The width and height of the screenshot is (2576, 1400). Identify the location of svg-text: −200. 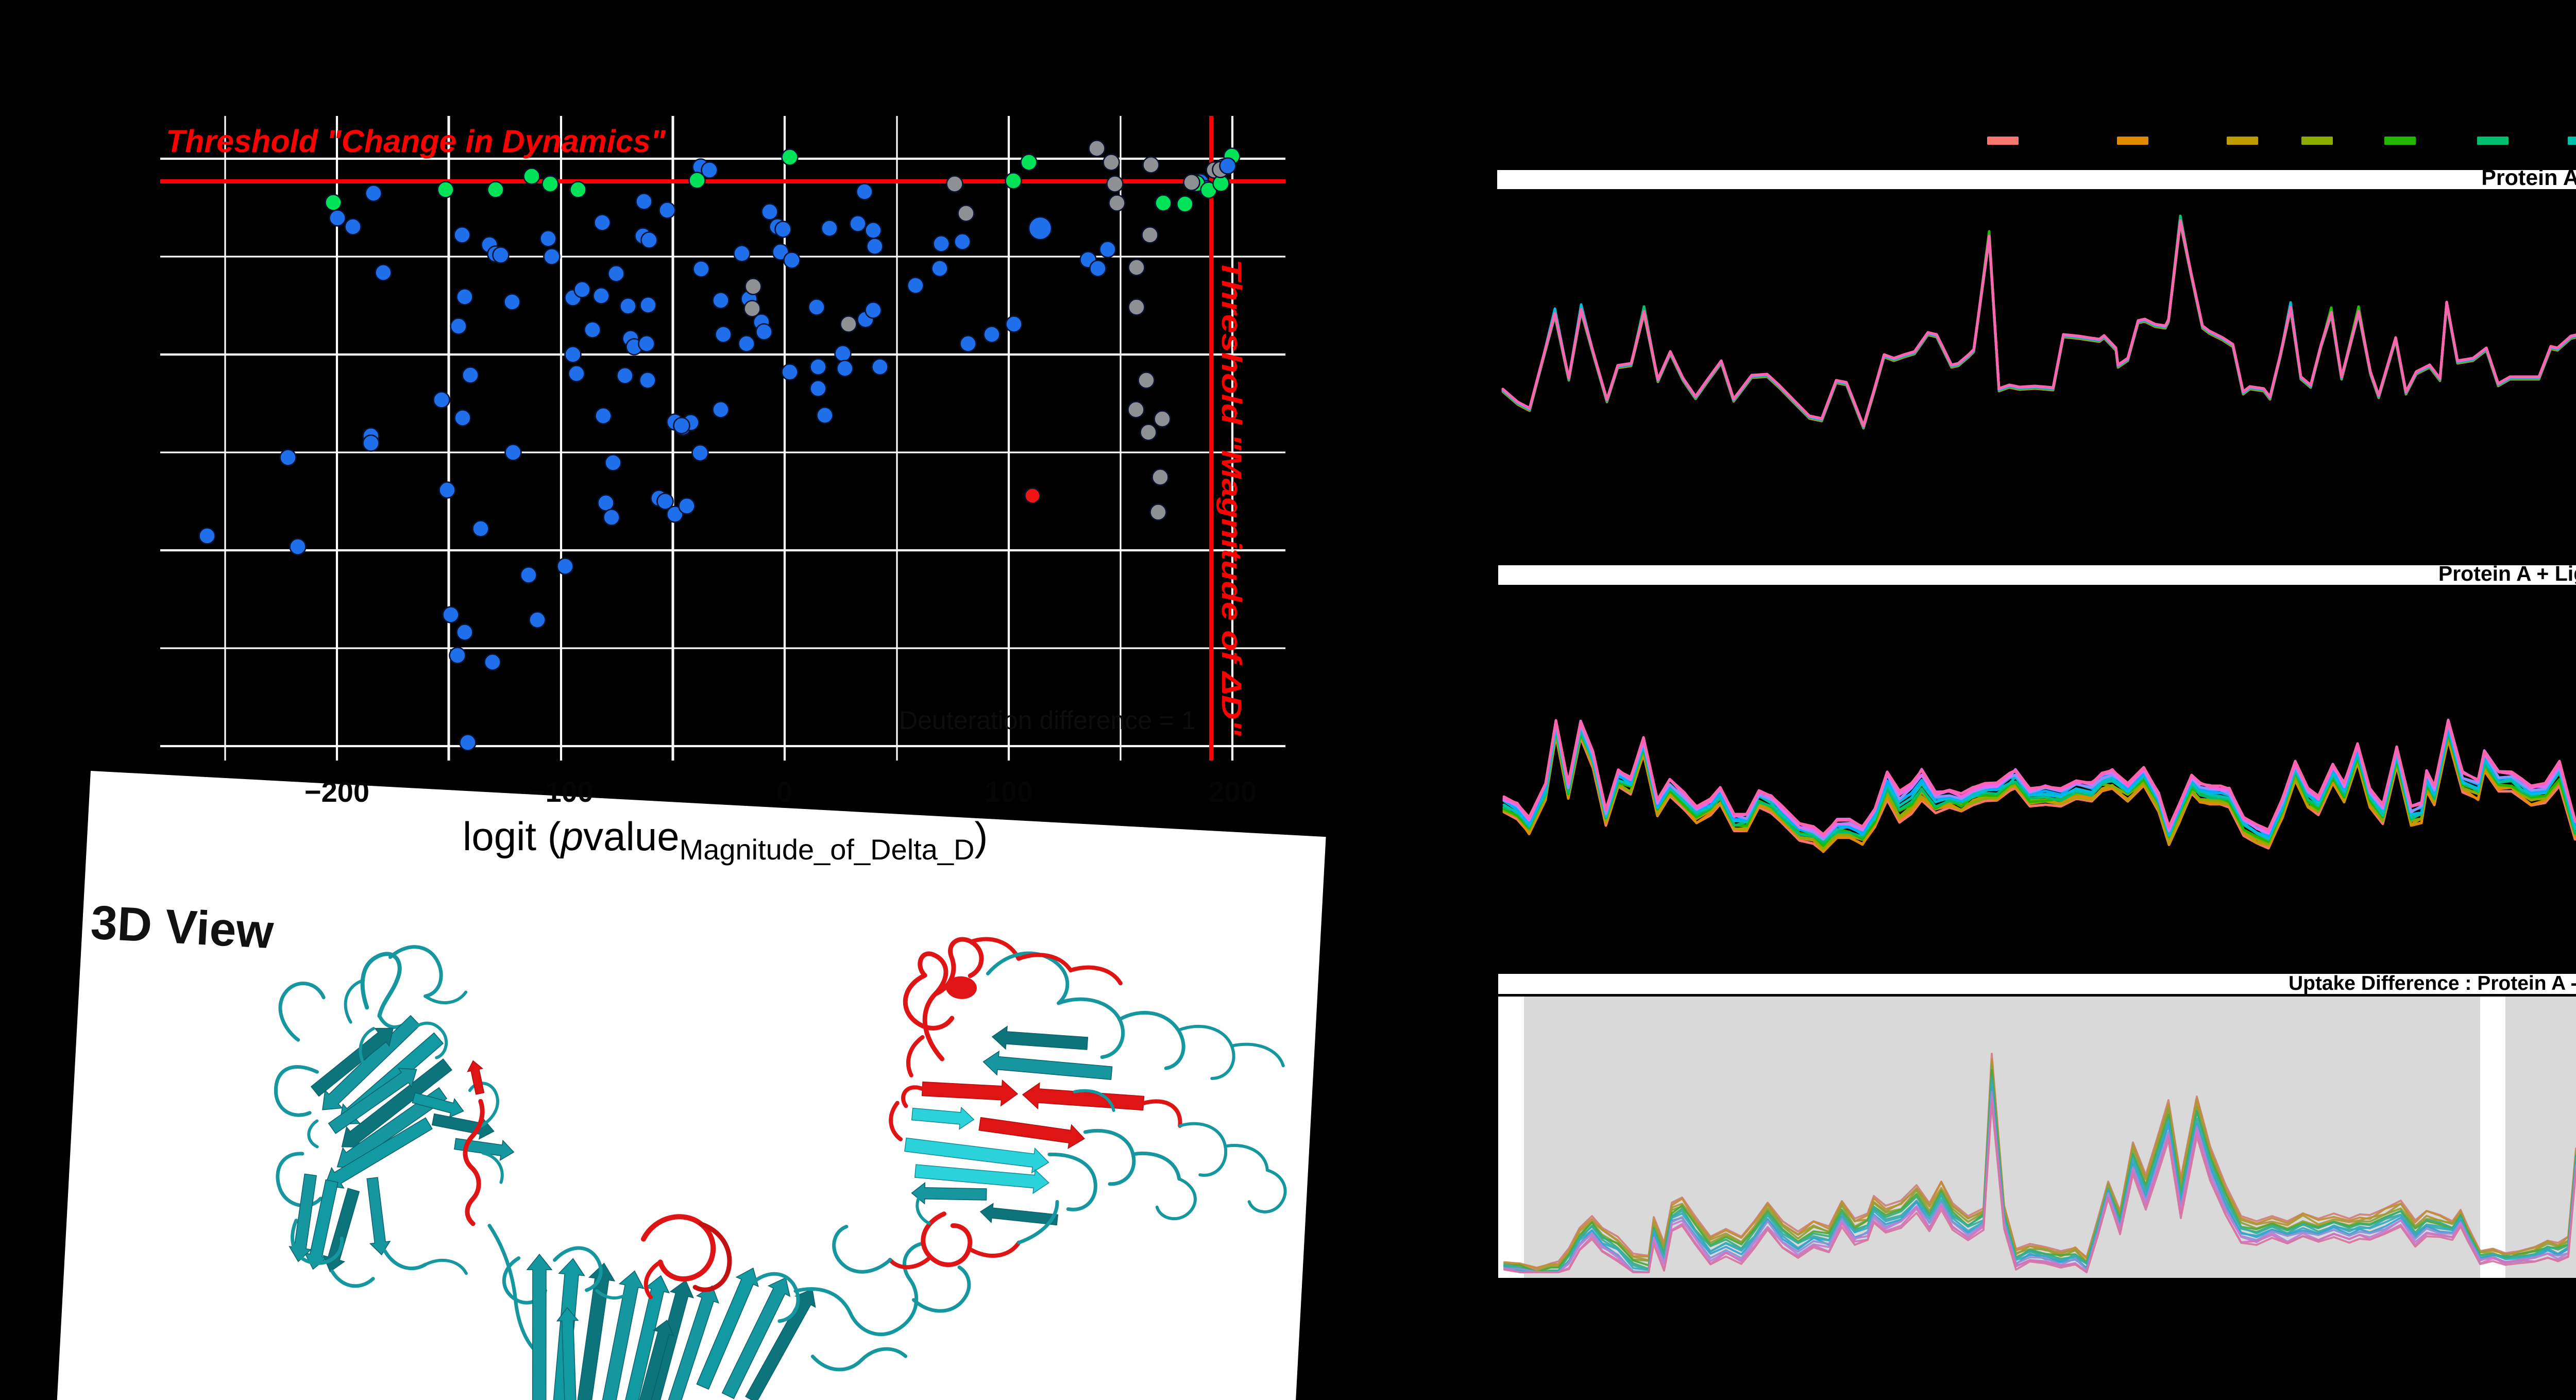
(336, 791).